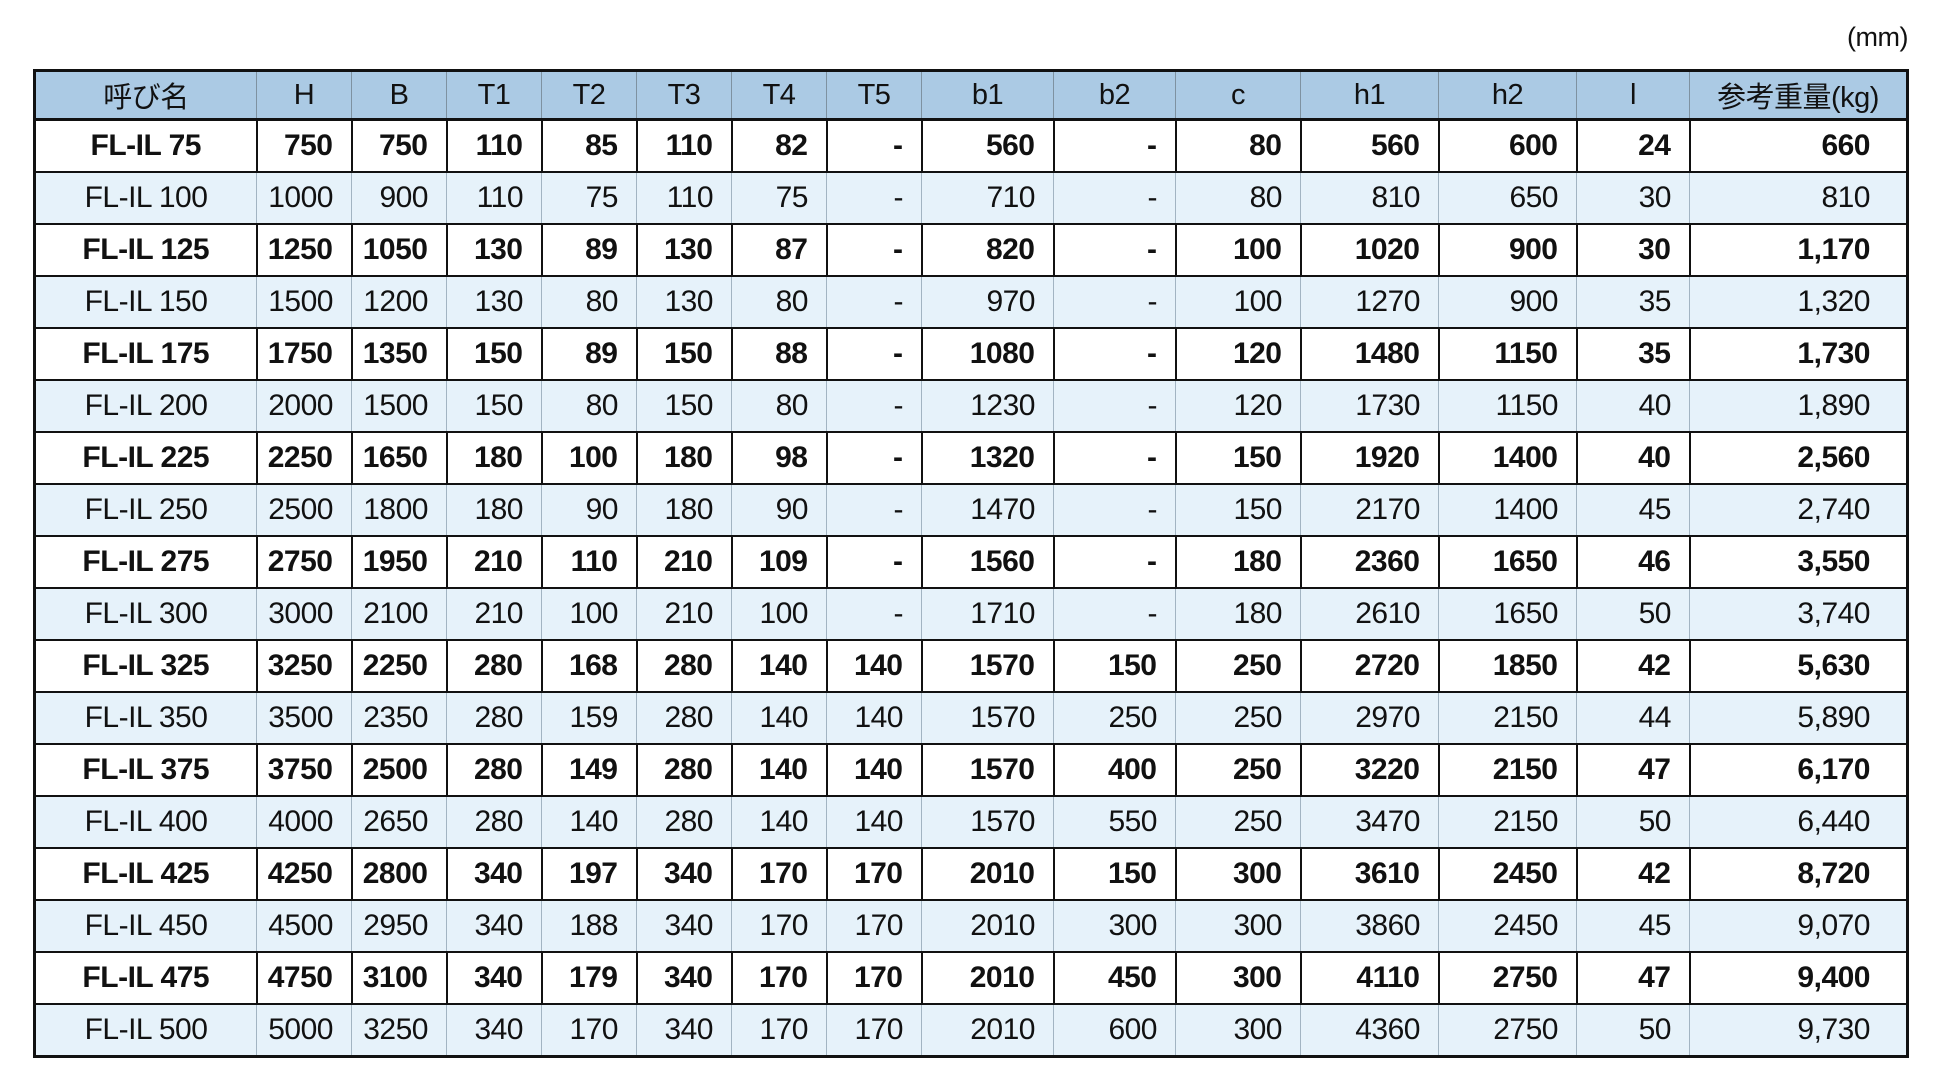 The width and height of the screenshot is (1945, 1071). I want to click on value-cell: 1020, so click(1369, 250).